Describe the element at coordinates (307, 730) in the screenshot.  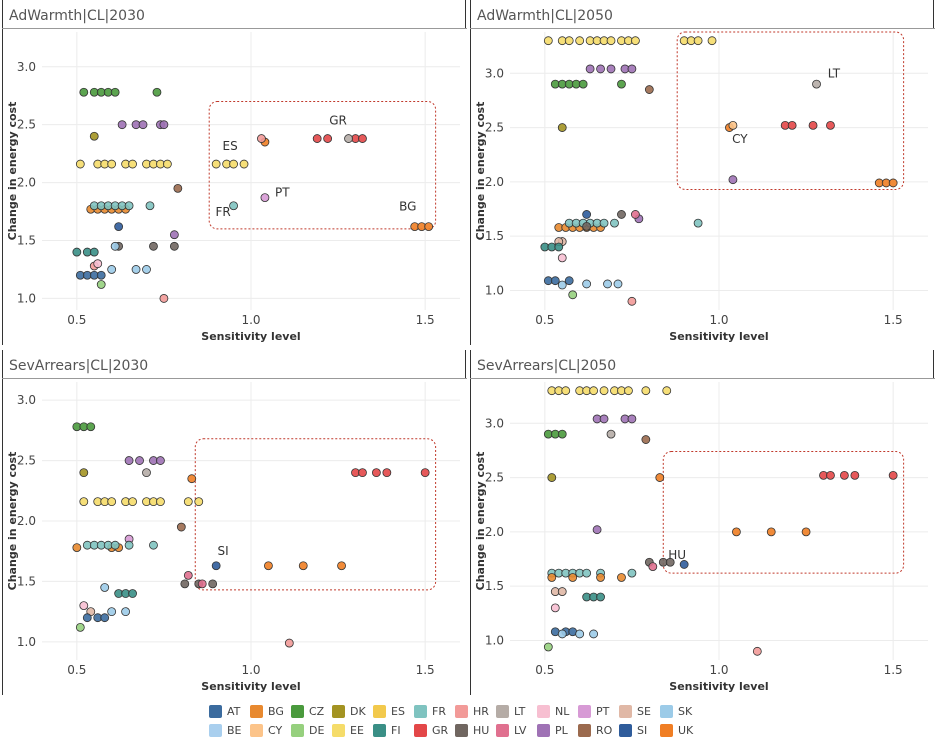
I see `legend-item-de: DE` at that location.